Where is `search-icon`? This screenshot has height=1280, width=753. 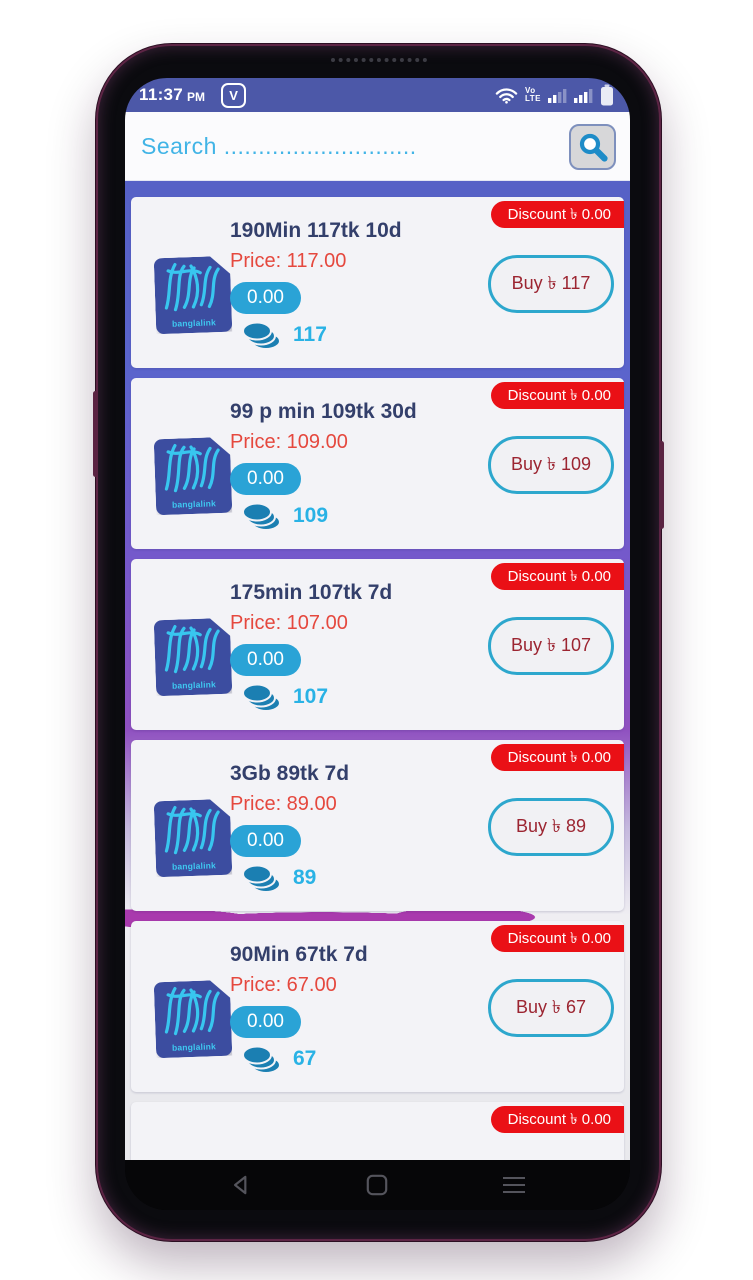 search-icon is located at coordinates (593, 147).